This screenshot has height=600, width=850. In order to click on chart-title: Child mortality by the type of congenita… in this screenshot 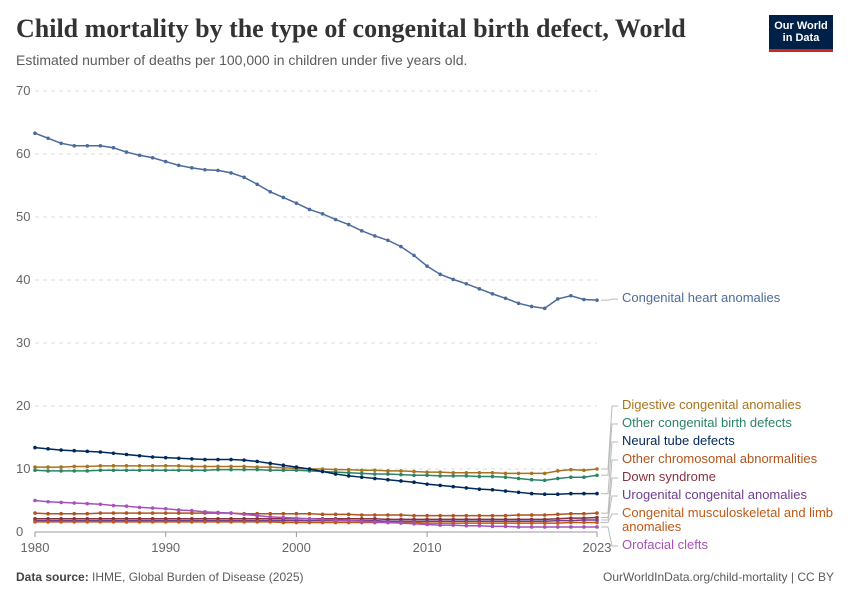, I will do `click(351, 28)`.